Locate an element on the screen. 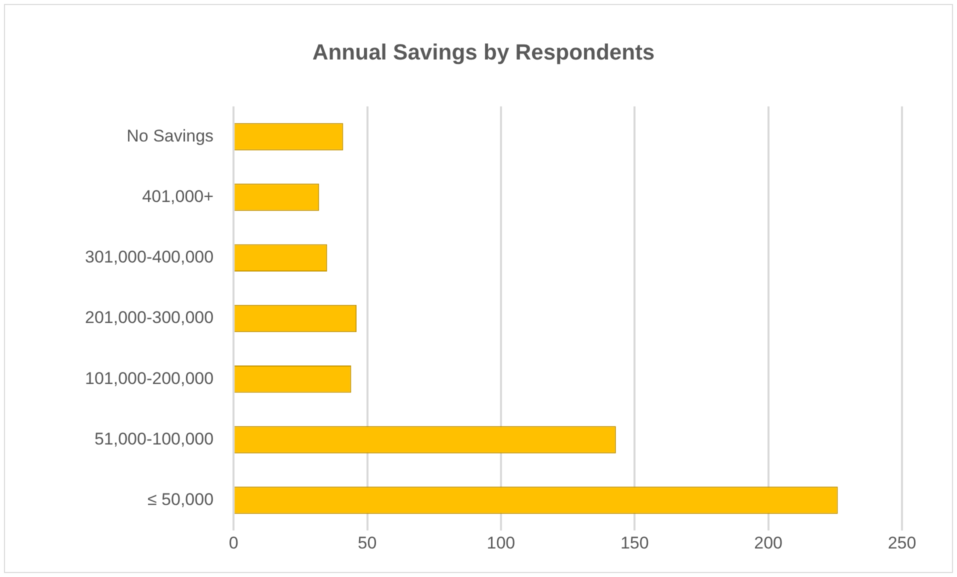 This screenshot has width=957, height=577. y-tick-label: 201,000-300,000 is located at coordinates (149, 318).